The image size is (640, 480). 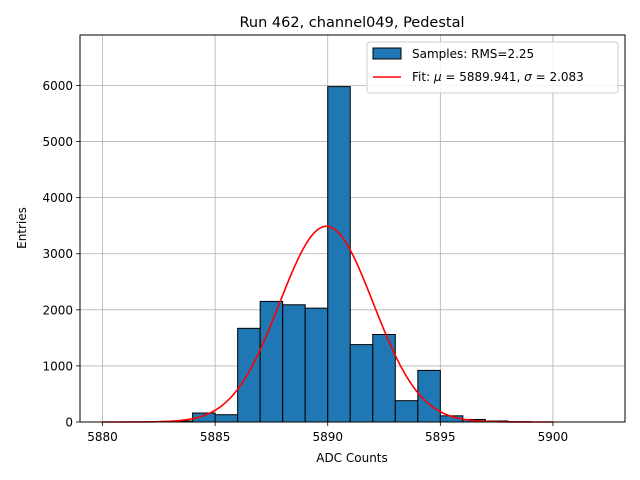 What do you see at coordinates (553, 437) in the screenshot?
I see `x-tick-label: 5900` at bounding box center [553, 437].